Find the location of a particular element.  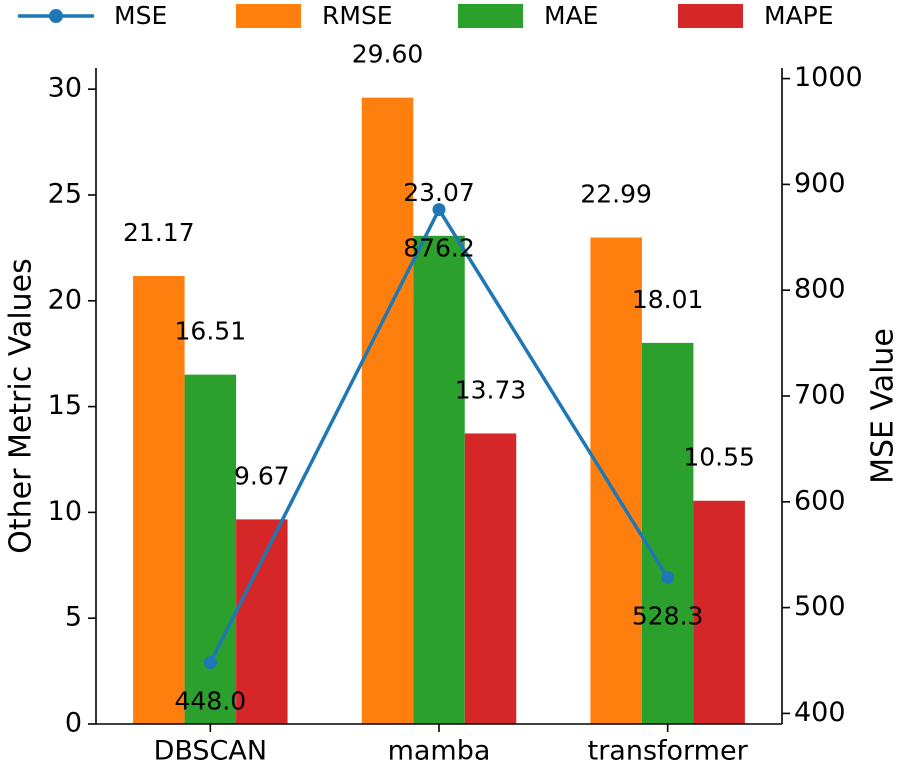

data-label-mae-dbscan: 16.51 is located at coordinates (211, 331).